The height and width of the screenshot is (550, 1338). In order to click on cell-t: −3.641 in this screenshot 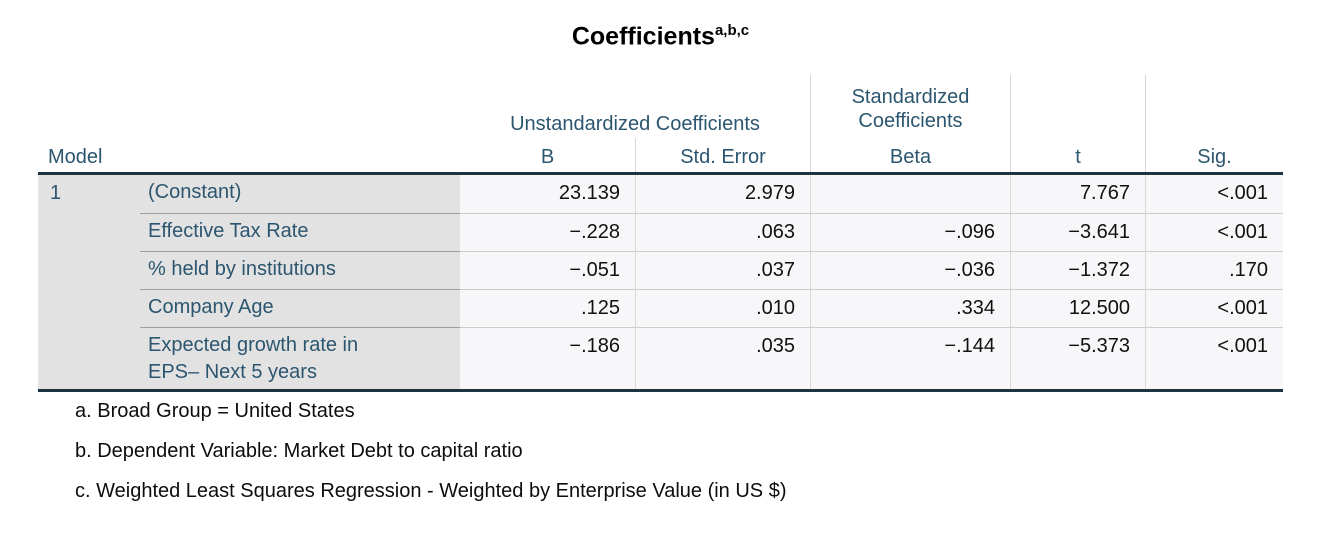, I will do `click(1077, 232)`.